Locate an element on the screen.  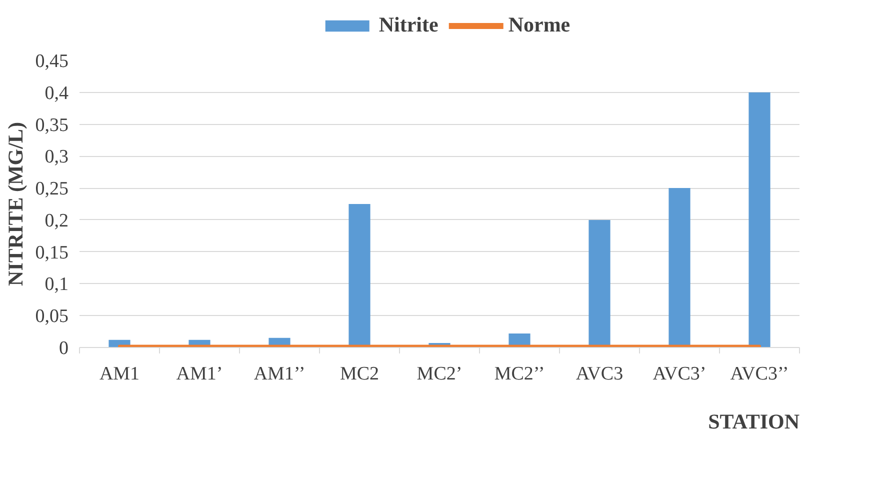
x-tick-label: AVC3’ is located at coordinates (679, 374).